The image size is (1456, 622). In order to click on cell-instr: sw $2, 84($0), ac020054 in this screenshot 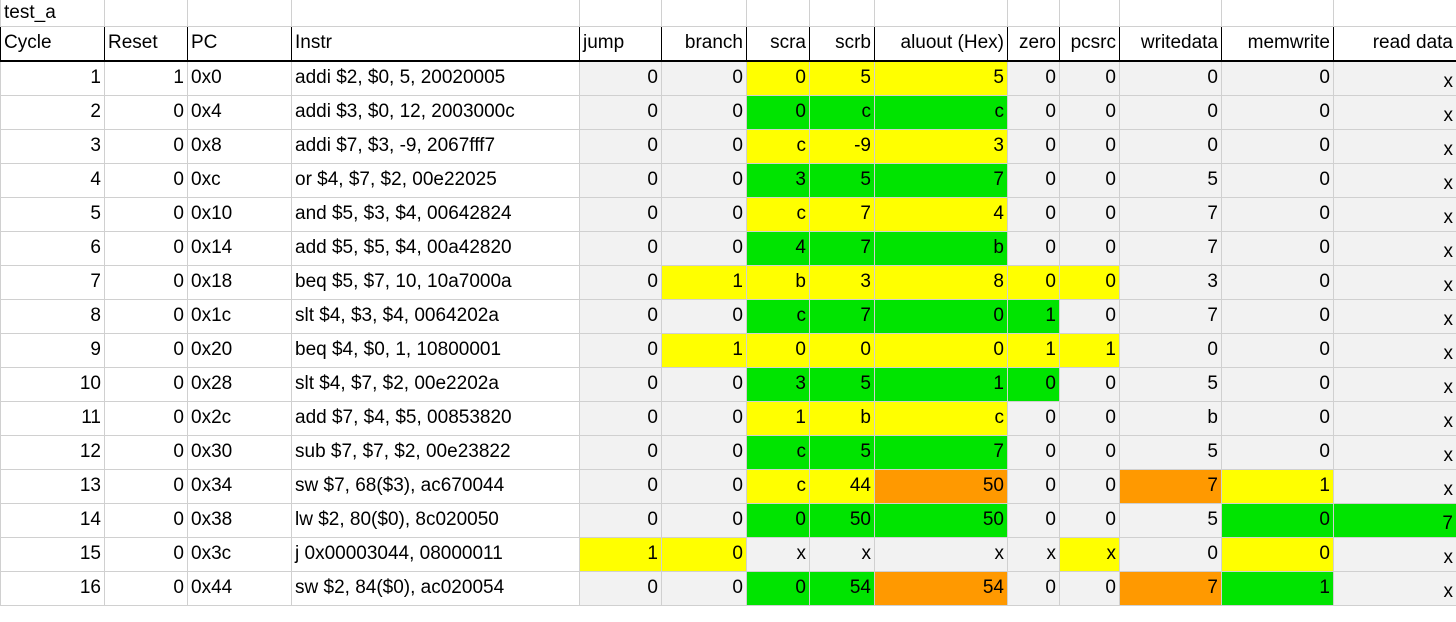, I will do `click(435, 588)`.